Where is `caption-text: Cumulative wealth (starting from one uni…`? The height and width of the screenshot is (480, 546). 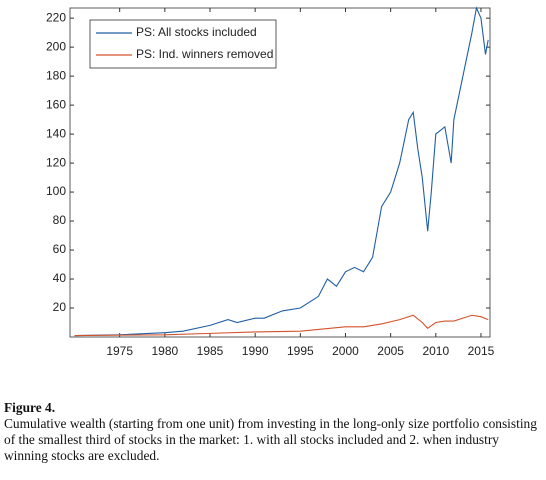
caption-text: Cumulative wealth (starting from one uni… is located at coordinates (270, 439).